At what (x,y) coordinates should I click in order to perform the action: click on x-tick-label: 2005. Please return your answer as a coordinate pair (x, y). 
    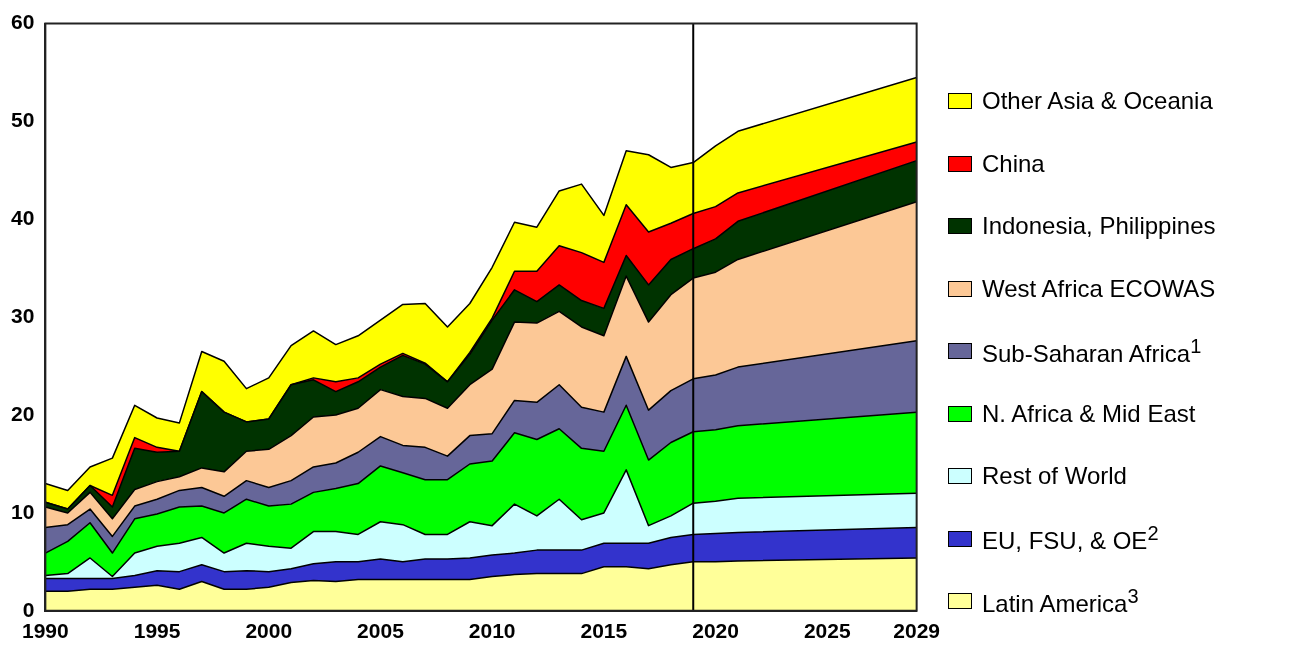
    Looking at the image, I should click on (381, 631).